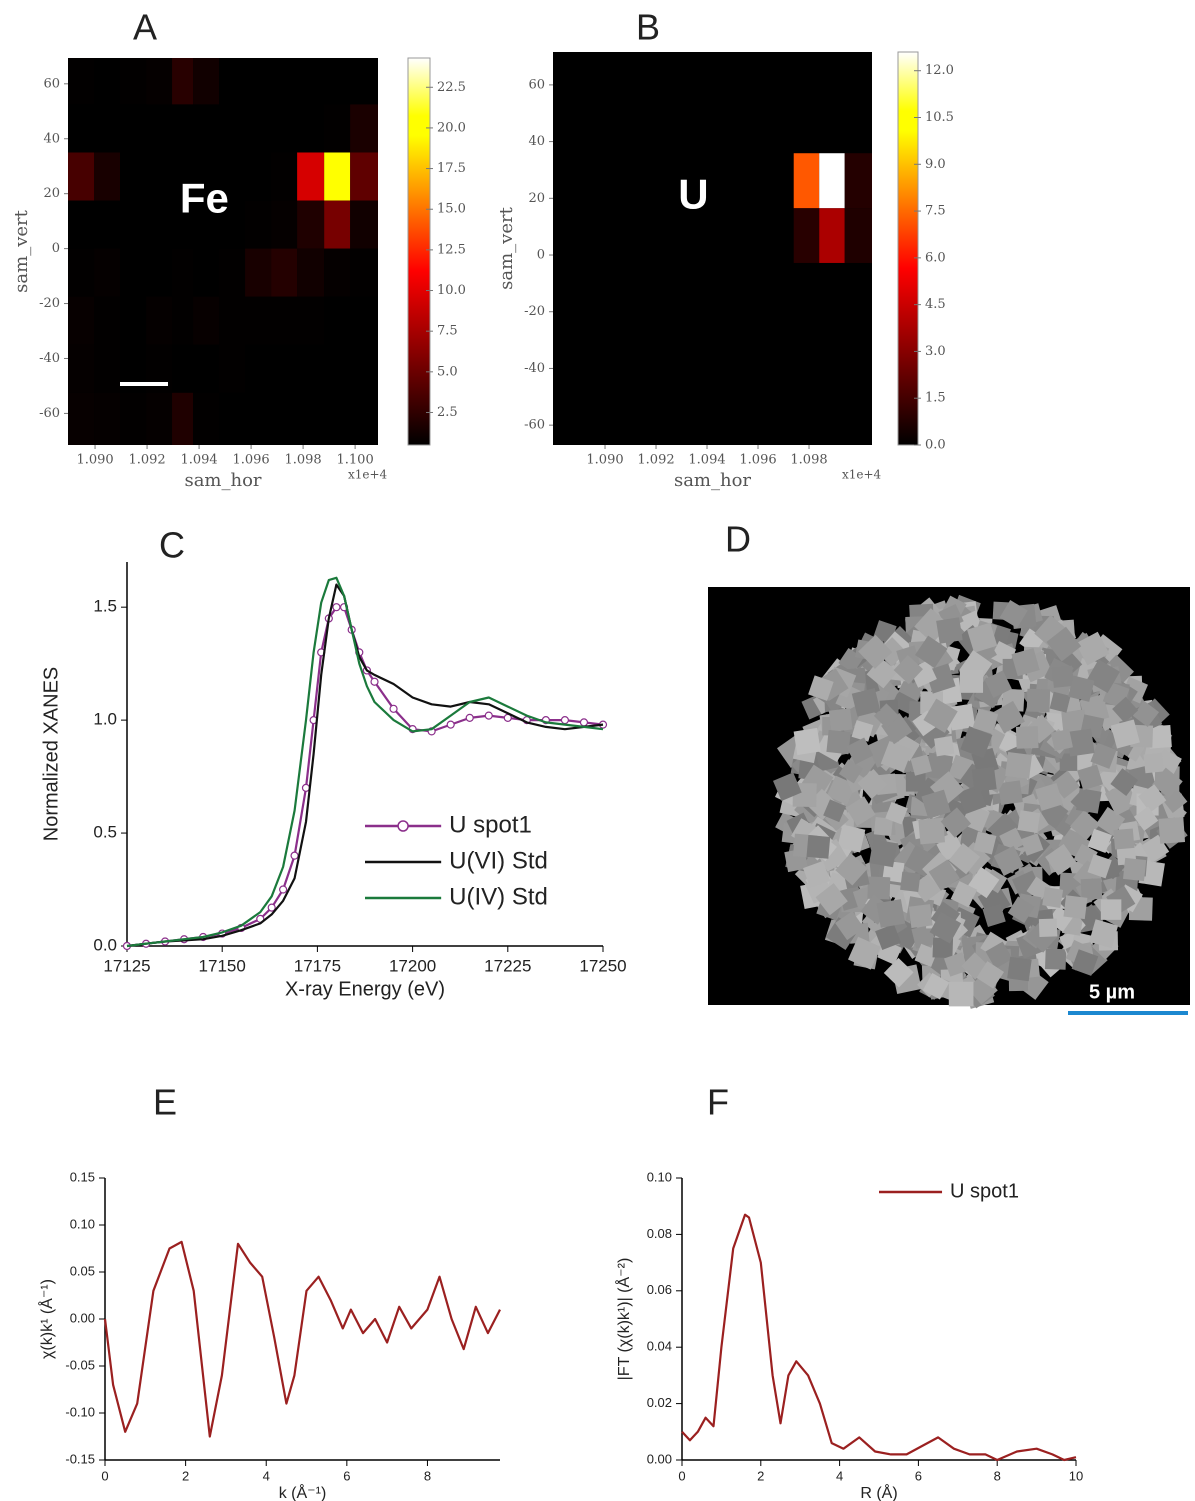 This screenshot has width=1195, height=1501. Describe the element at coordinates (80, 1411) in the screenshot. I see `y-tick-label: -0.10` at that location.